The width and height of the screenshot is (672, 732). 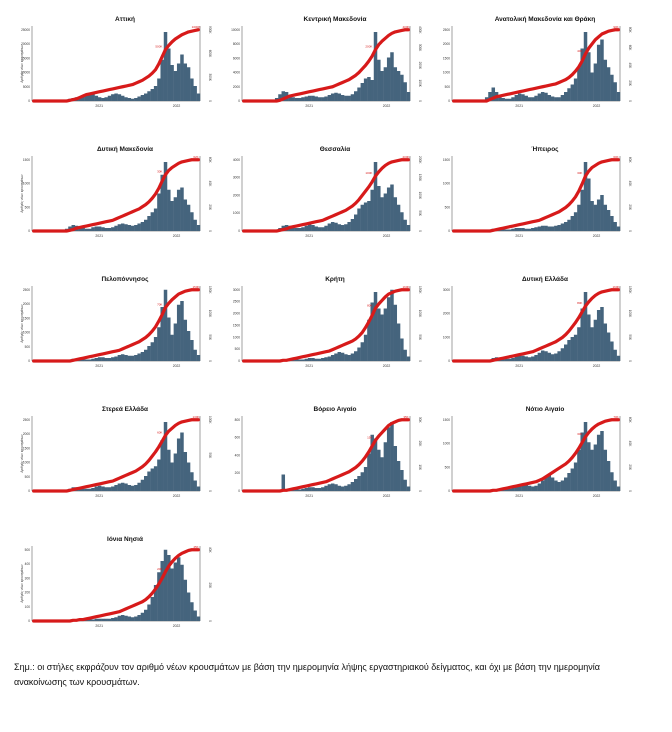 I want to click on data-label: 40K, so click(x=579, y=51).